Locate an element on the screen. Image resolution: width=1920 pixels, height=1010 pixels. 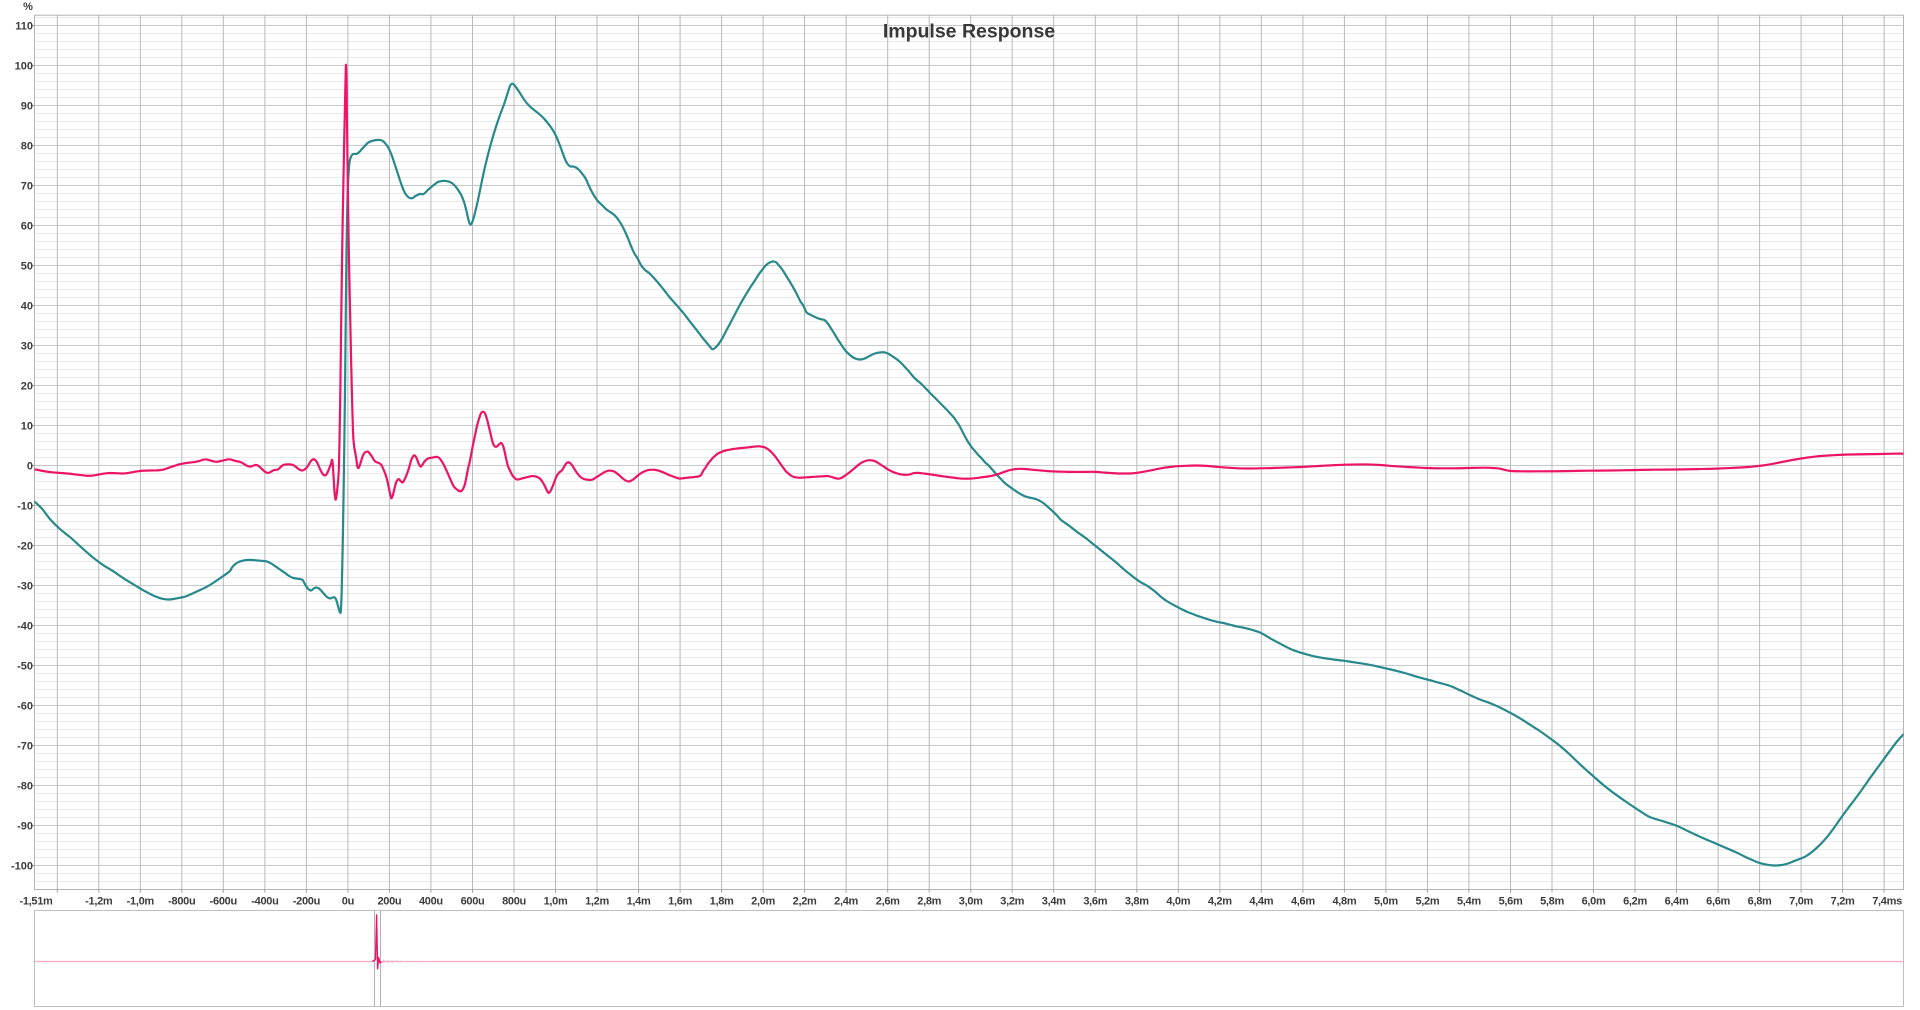
svg-text: 1,4m is located at coordinates (639, 902).